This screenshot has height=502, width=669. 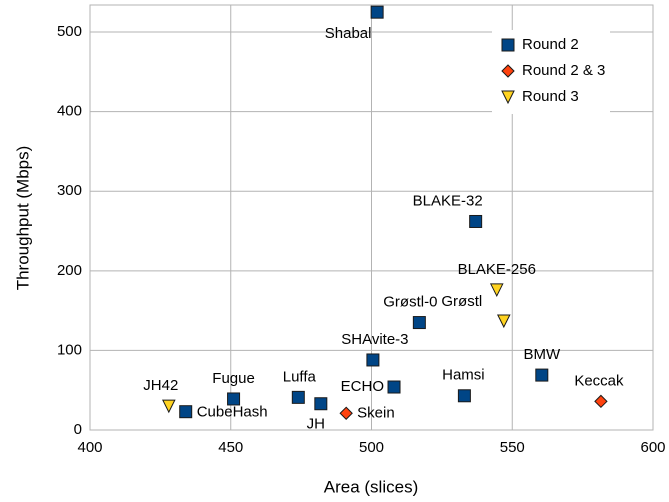 I want to click on point-label: ECHO, so click(x=362, y=386).